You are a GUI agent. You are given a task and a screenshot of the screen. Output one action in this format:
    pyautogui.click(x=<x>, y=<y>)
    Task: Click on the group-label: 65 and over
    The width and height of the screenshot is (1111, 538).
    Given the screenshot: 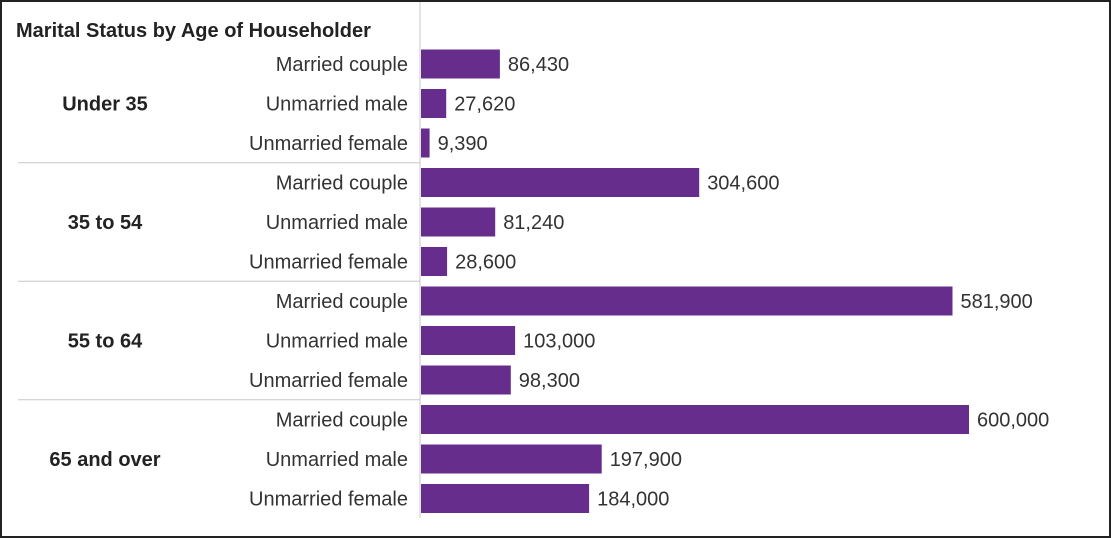 What is the action you would take?
    pyautogui.click(x=104, y=460)
    